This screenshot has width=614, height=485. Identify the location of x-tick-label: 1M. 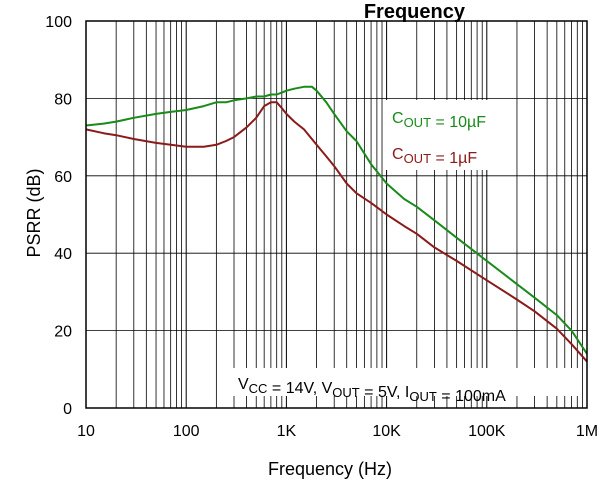
(587, 431).